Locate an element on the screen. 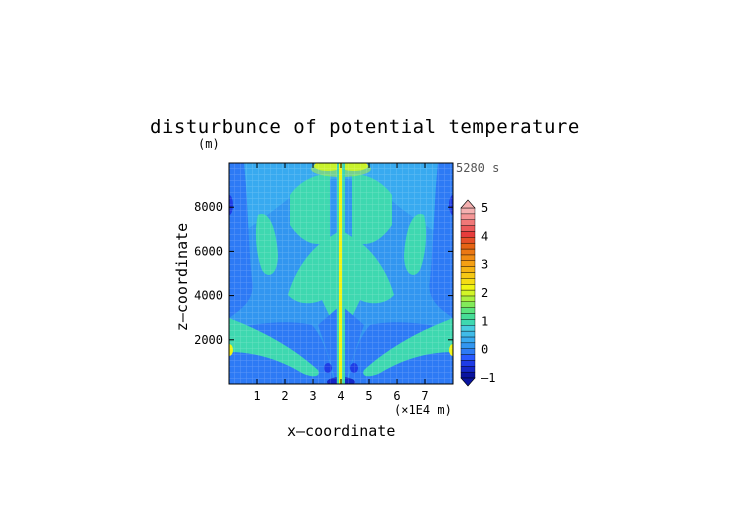 This screenshot has height=532, width=752. heatmap-field is located at coordinates (341, 273).